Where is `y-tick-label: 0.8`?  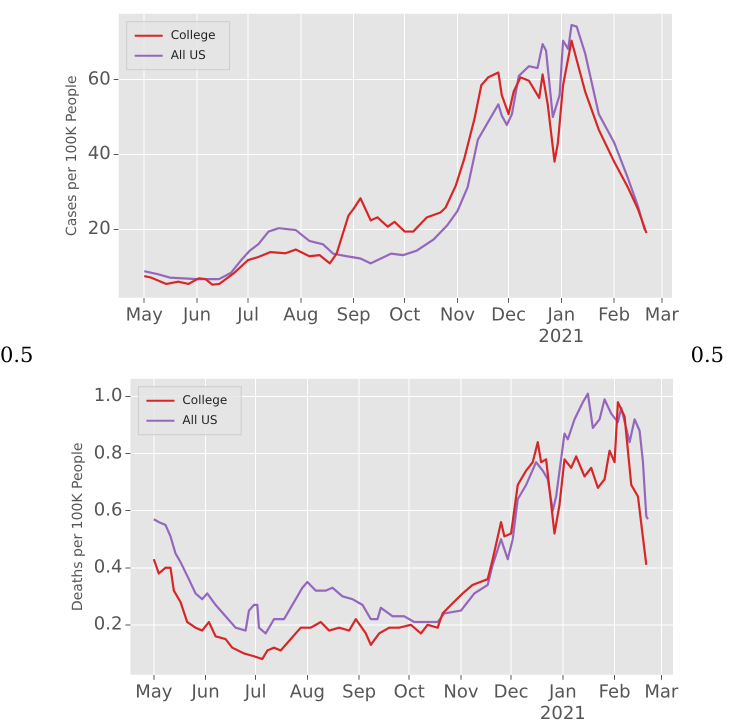
y-tick-label: 0.8 is located at coordinates (108, 453).